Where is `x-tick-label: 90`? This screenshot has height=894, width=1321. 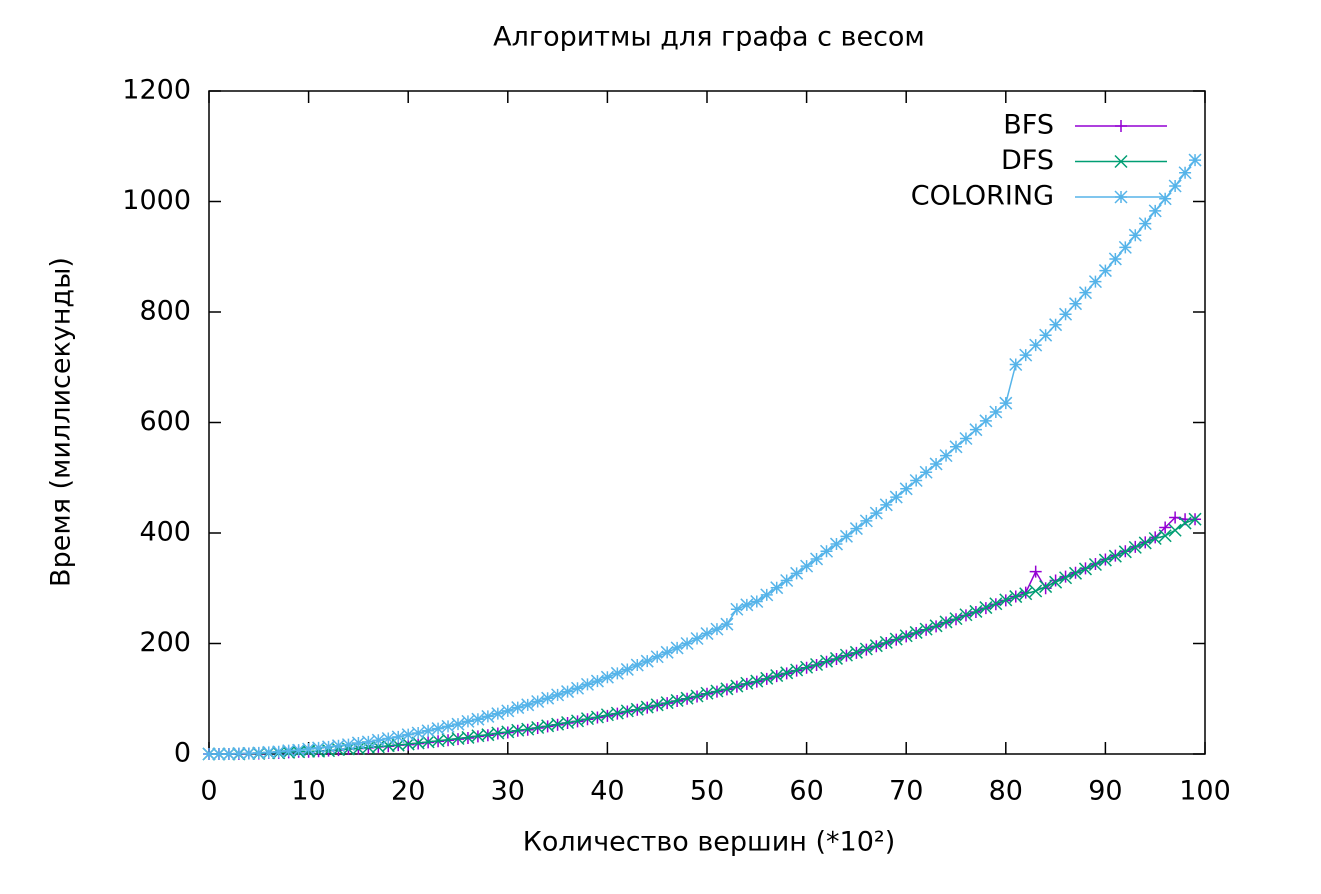 x-tick-label: 90 is located at coordinates (1105, 791).